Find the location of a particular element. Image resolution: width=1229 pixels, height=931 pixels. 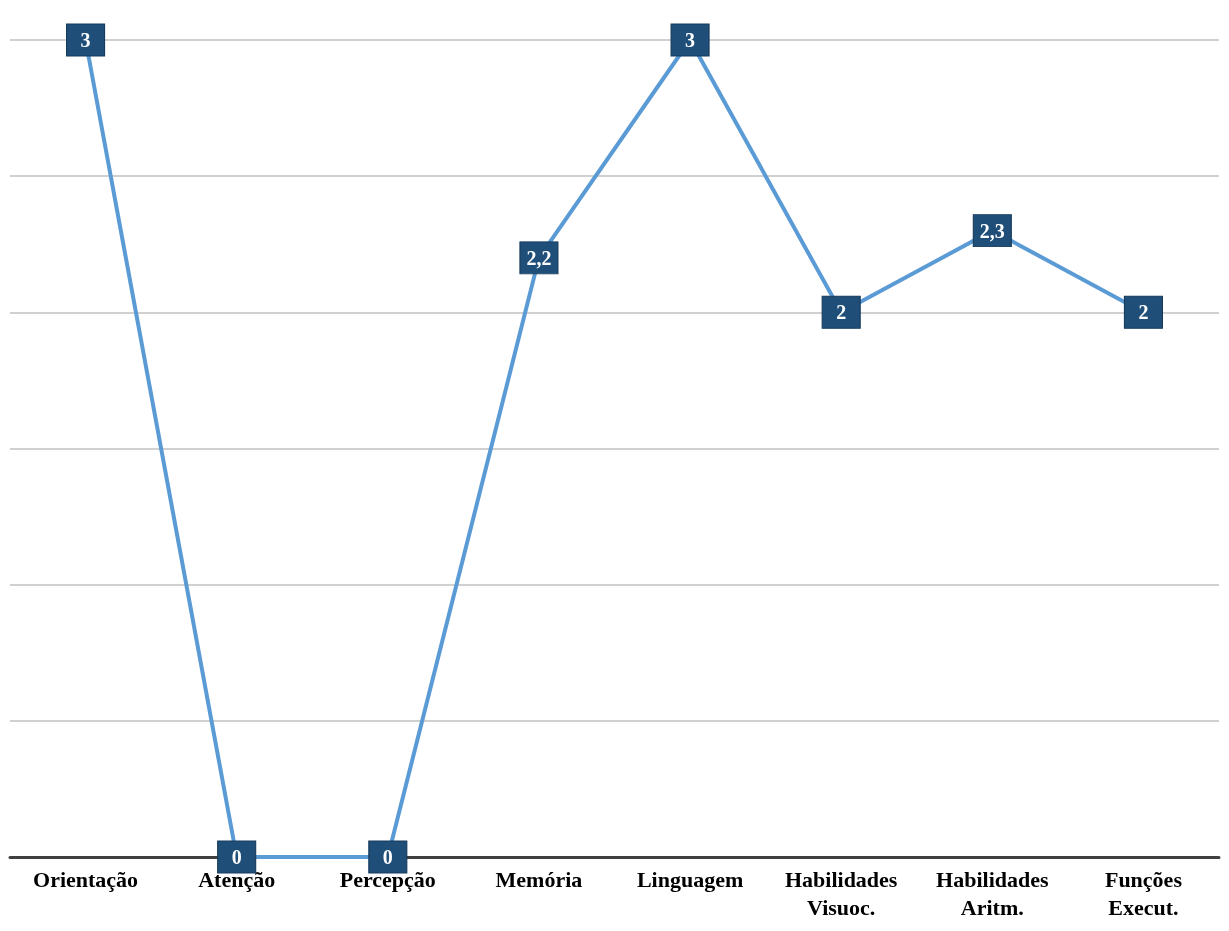

x-tick-label: Funções Execut. is located at coordinates (1143, 893).